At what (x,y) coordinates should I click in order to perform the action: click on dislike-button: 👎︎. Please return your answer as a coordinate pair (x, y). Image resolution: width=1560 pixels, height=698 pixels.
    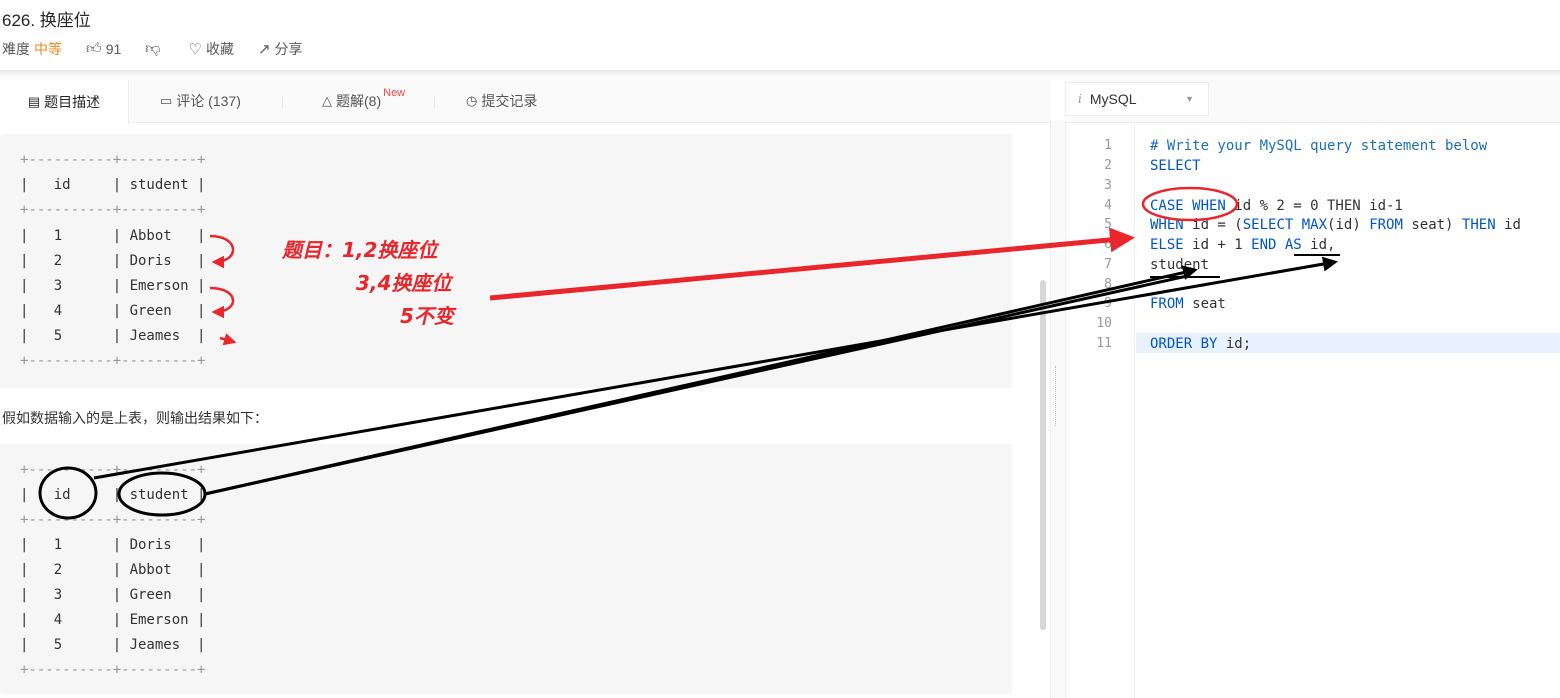
    Looking at the image, I should click on (154, 49).